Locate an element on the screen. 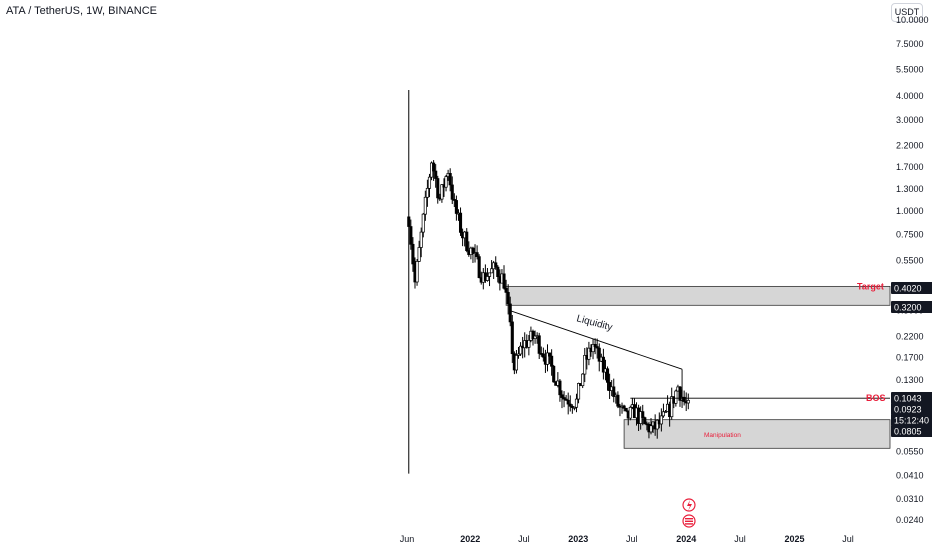 The image size is (932, 550). y-tick-label: 0.5500 is located at coordinates (910, 260).